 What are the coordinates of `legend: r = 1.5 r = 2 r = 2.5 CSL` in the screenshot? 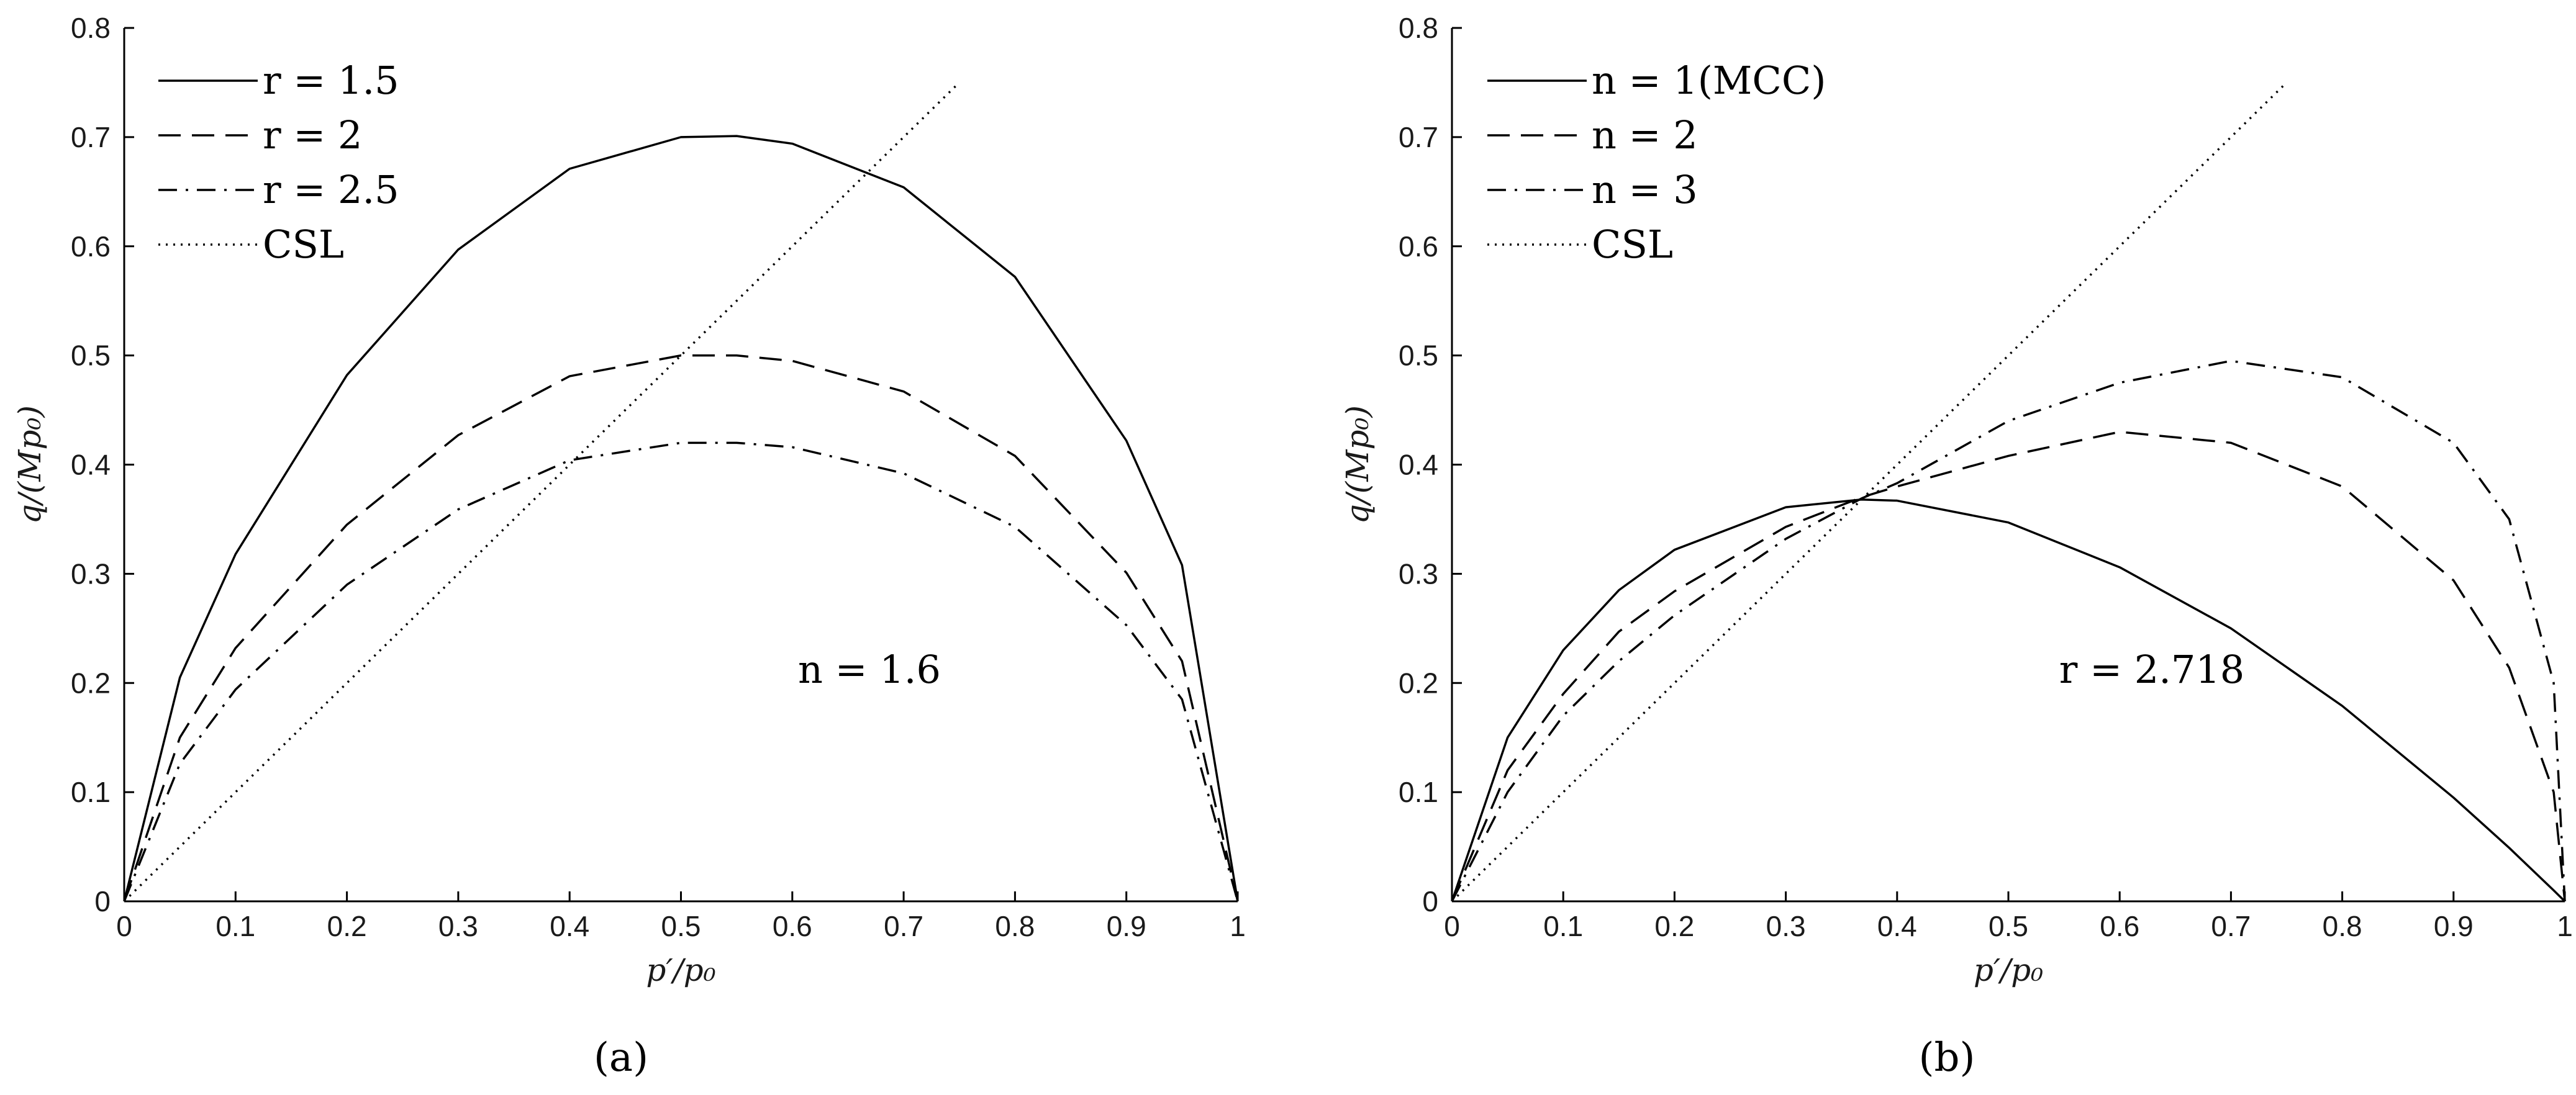 It's located at (278, 162).